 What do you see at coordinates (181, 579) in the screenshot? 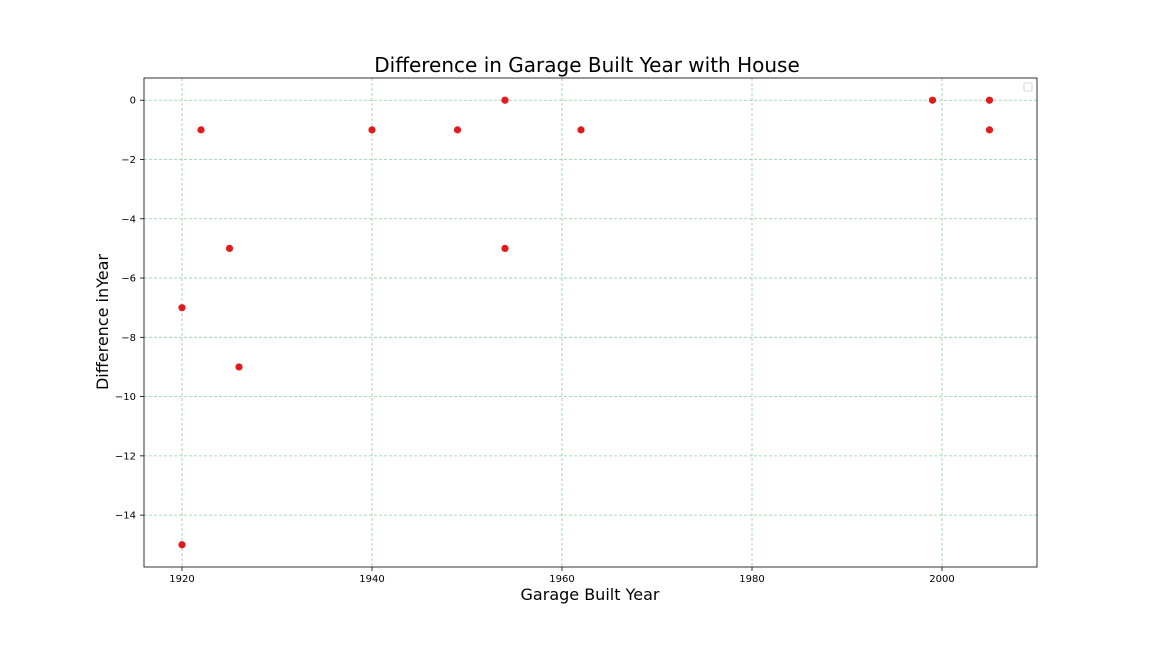
I see `x-tick-label: 1920` at bounding box center [181, 579].